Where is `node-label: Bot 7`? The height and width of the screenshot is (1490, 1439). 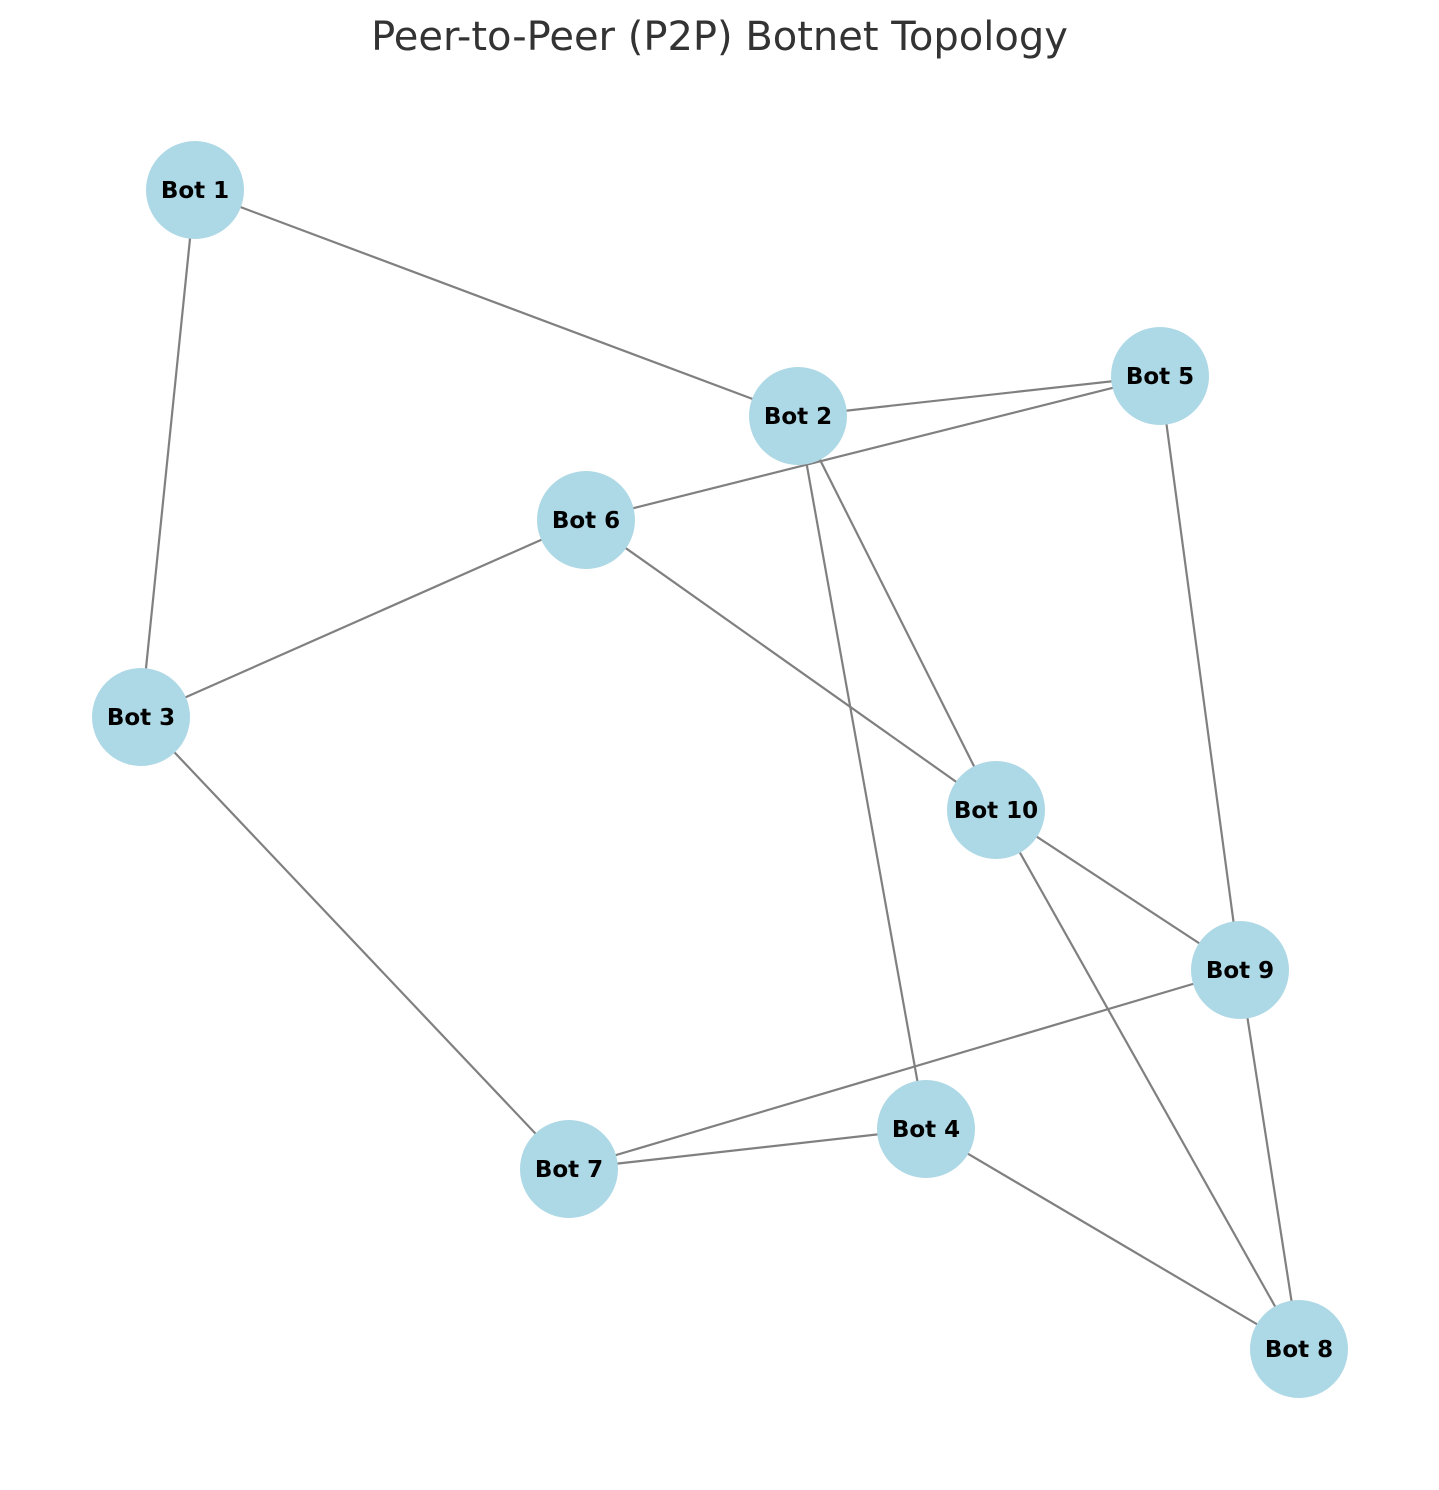
node-label: Bot 7 is located at coordinates (569, 1170).